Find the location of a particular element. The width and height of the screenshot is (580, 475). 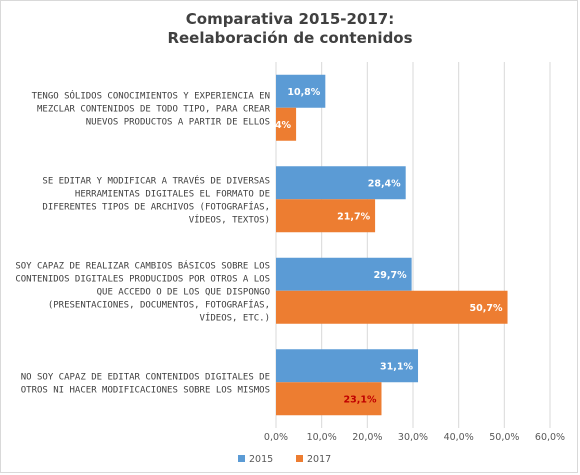

x-tick-label: 10,0% is located at coordinates (322, 437).